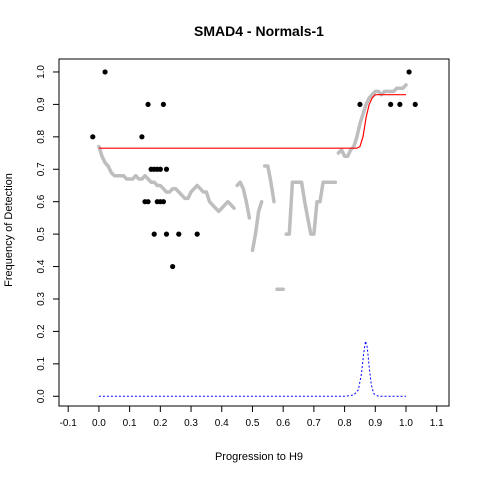  What do you see at coordinates (41, 72) in the screenshot?
I see `y-tick-label: 1.0` at bounding box center [41, 72].